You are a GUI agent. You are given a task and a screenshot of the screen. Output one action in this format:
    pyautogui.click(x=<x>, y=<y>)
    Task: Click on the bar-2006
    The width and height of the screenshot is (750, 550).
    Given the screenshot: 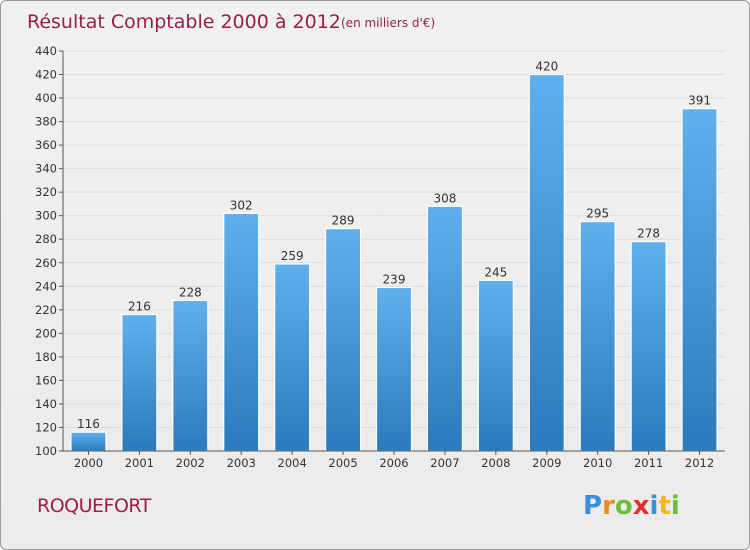 What is the action you would take?
    pyautogui.click(x=394, y=369)
    